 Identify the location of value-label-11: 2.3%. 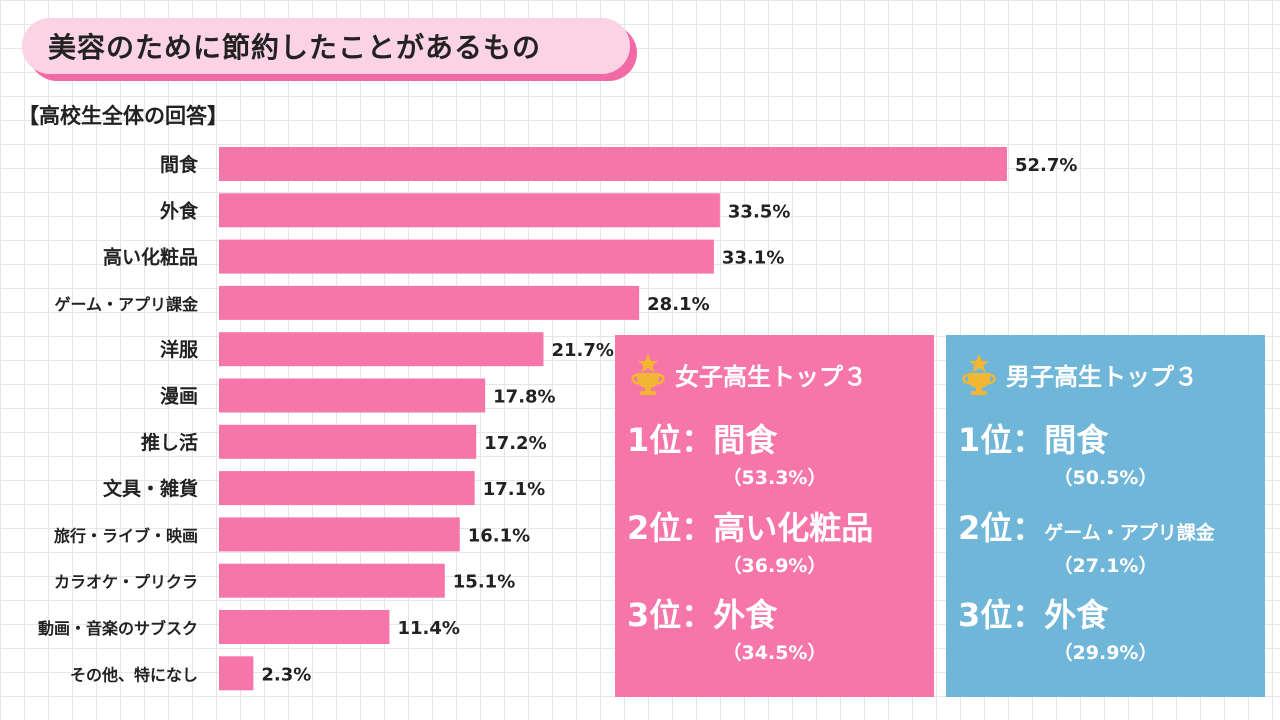
(286, 674).